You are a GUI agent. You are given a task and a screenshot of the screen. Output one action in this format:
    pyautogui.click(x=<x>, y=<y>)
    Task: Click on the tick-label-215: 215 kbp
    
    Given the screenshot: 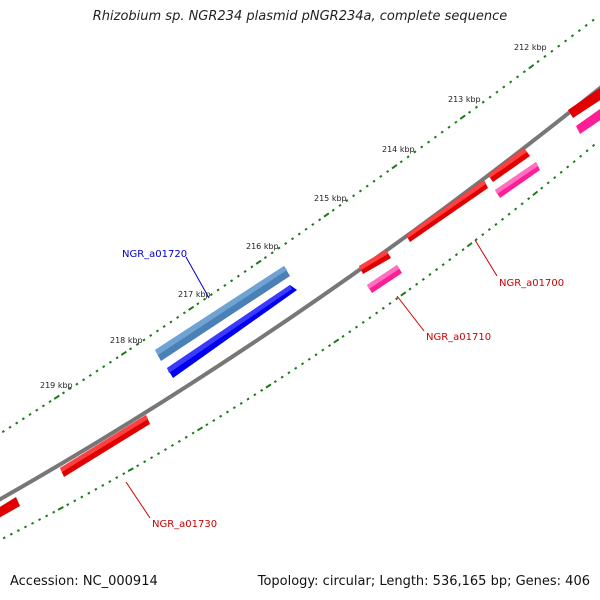 What is the action you would take?
    pyautogui.click(x=330, y=198)
    